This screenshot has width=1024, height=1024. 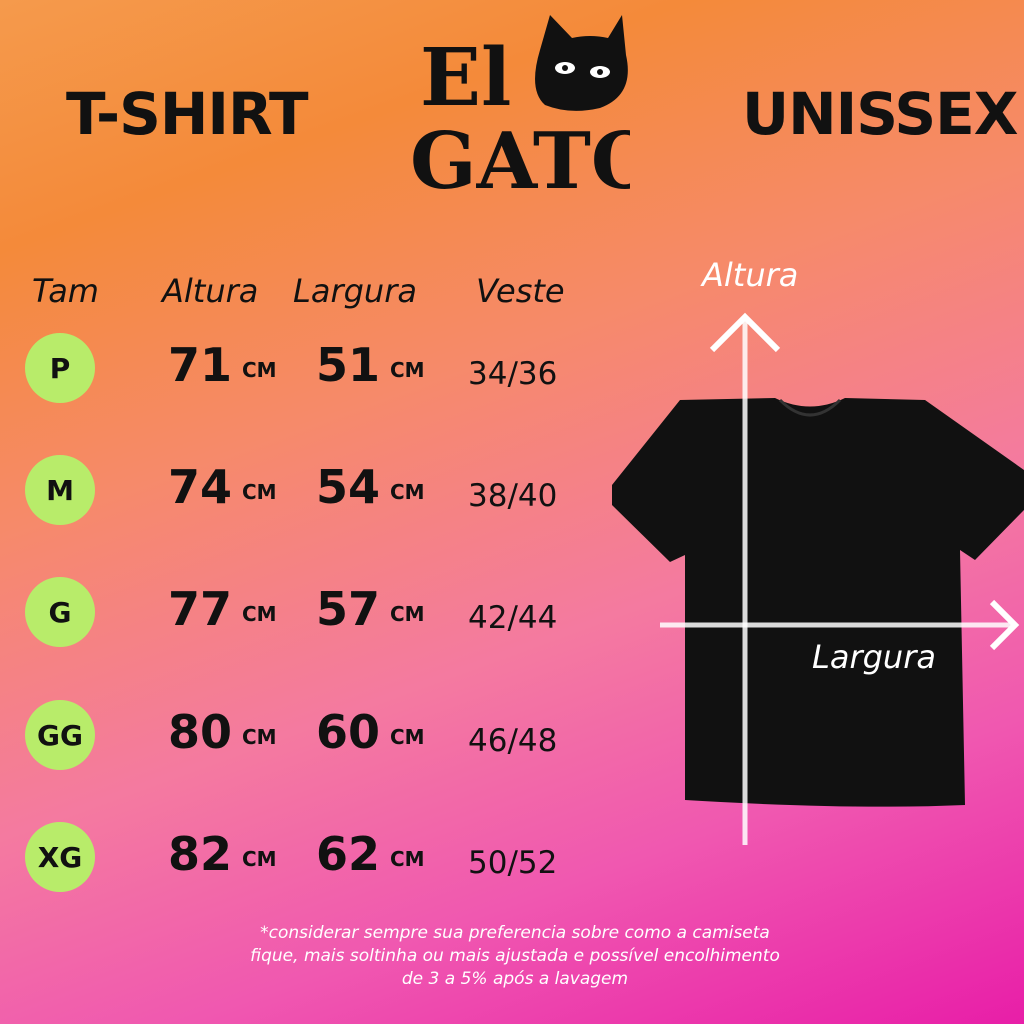 What do you see at coordinates (199, 487) in the screenshot?
I see `height-value: 74` at bounding box center [199, 487].